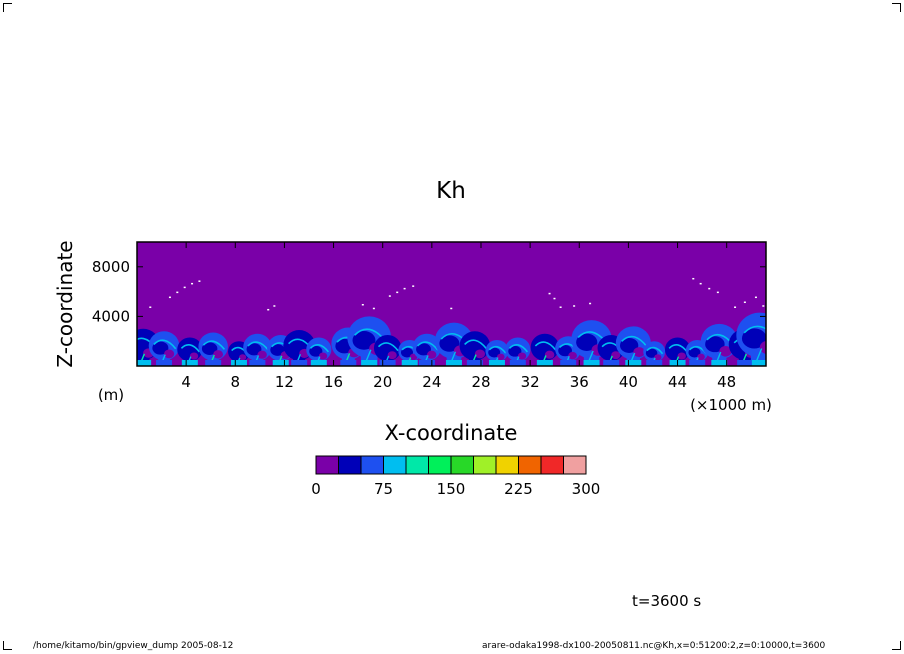 The image size is (904, 654). I want to click on x-tick-label: 28, so click(480, 382).